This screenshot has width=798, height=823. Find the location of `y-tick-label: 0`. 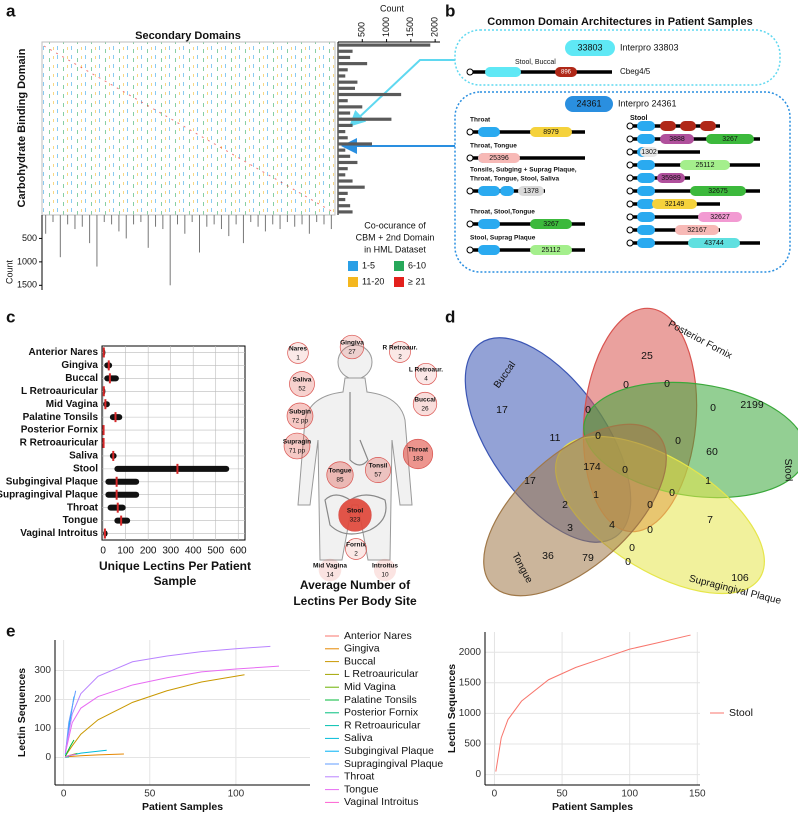

y-tick-label: 0 is located at coordinates (48, 757).